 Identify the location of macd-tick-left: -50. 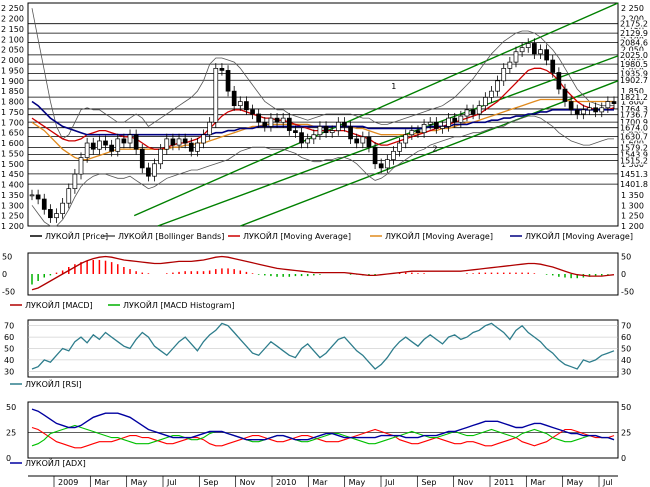
(8, 292).